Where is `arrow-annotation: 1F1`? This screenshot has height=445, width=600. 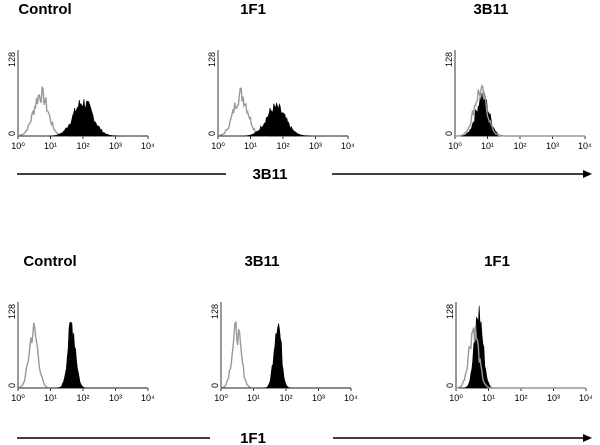 arrow-annotation: 1F1 is located at coordinates (304, 437).